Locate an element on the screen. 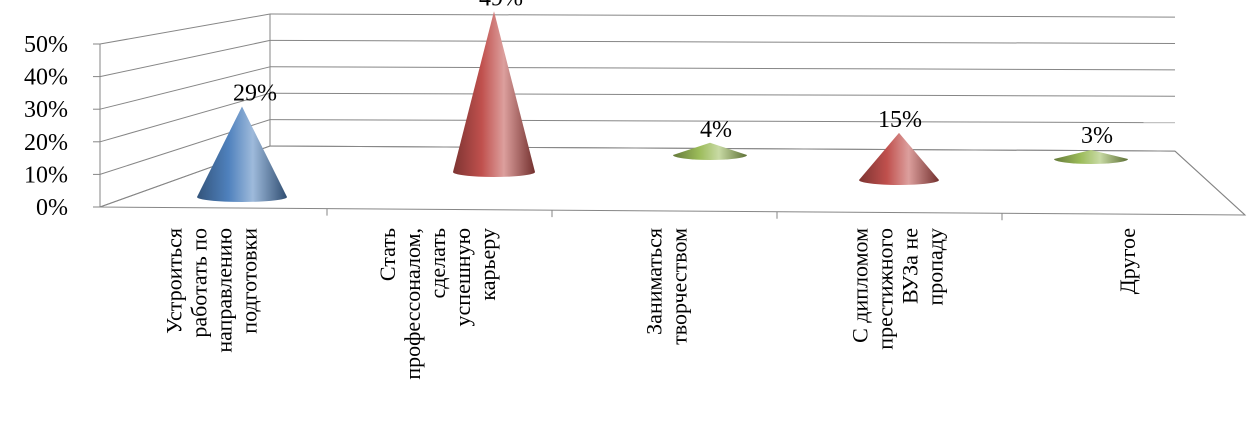  y-tick-label: 0% is located at coordinates (52, 208).